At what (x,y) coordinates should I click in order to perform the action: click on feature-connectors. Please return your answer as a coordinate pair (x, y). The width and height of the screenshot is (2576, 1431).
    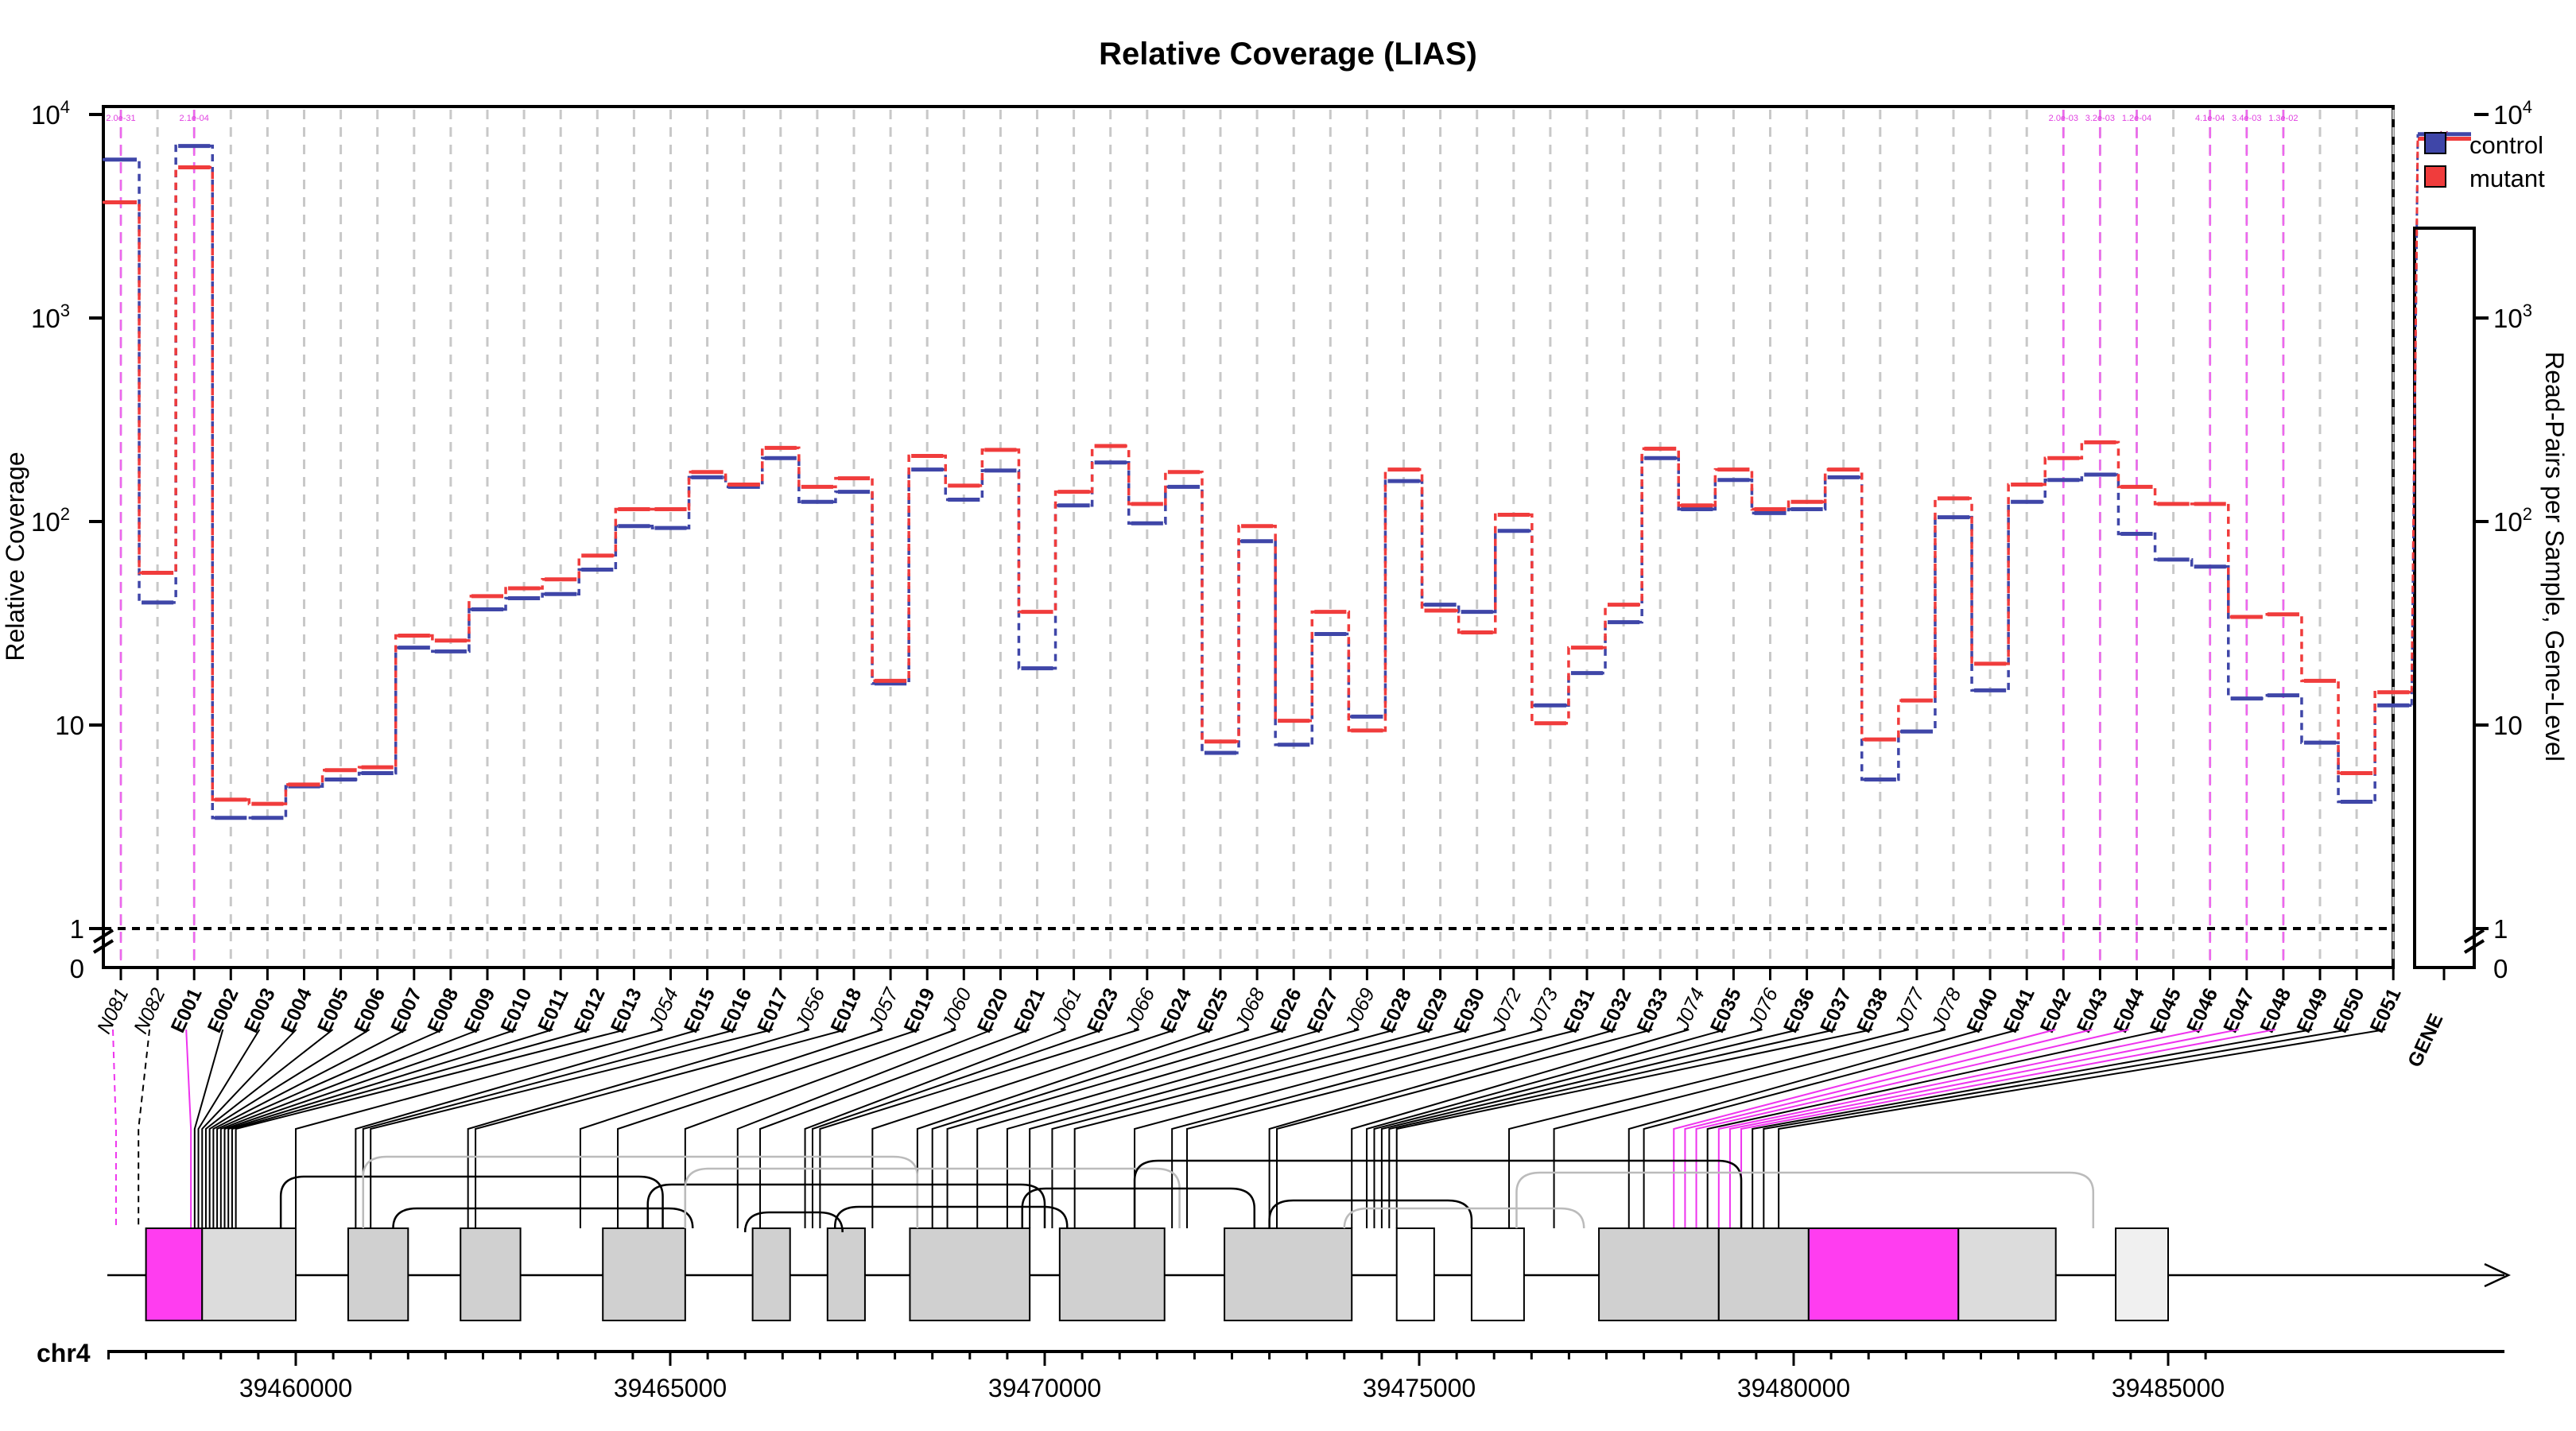
    Looking at the image, I should click on (1249, 1128).